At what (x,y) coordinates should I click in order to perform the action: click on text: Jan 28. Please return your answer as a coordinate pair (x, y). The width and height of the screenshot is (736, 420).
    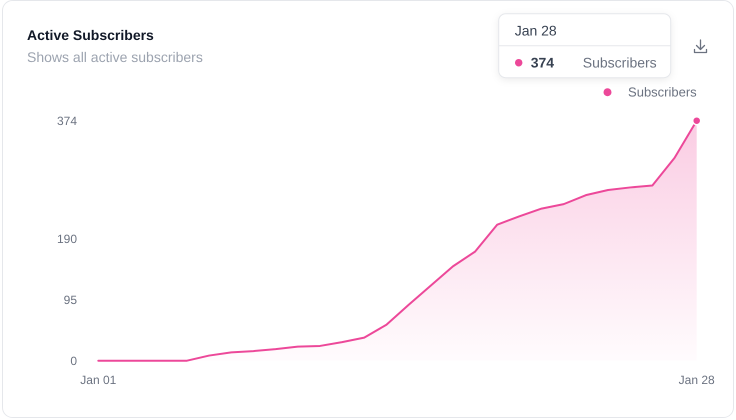
    Looking at the image, I should click on (535, 30).